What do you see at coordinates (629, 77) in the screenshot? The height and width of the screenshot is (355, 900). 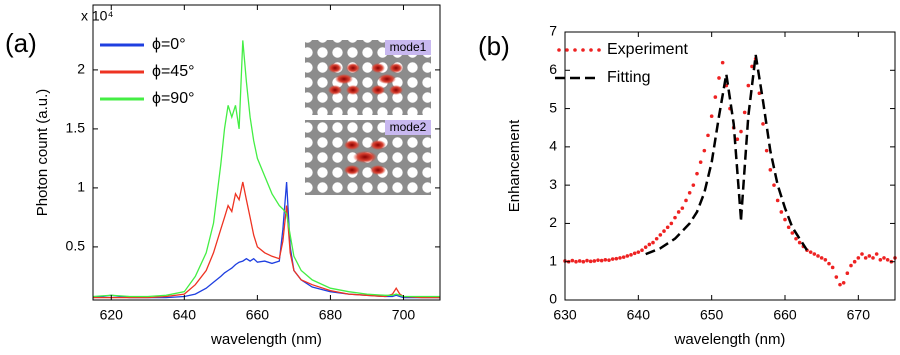 I see `legend-label: Fitting` at bounding box center [629, 77].